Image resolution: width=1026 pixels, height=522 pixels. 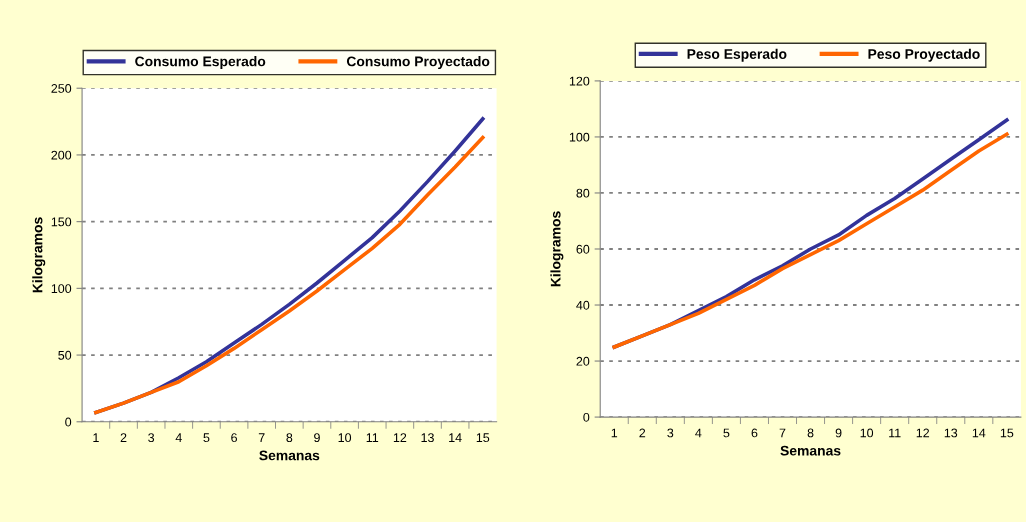 What do you see at coordinates (737, 55) in the screenshot?
I see `legend-label: Peso Esperado` at bounding box center [737, 55].